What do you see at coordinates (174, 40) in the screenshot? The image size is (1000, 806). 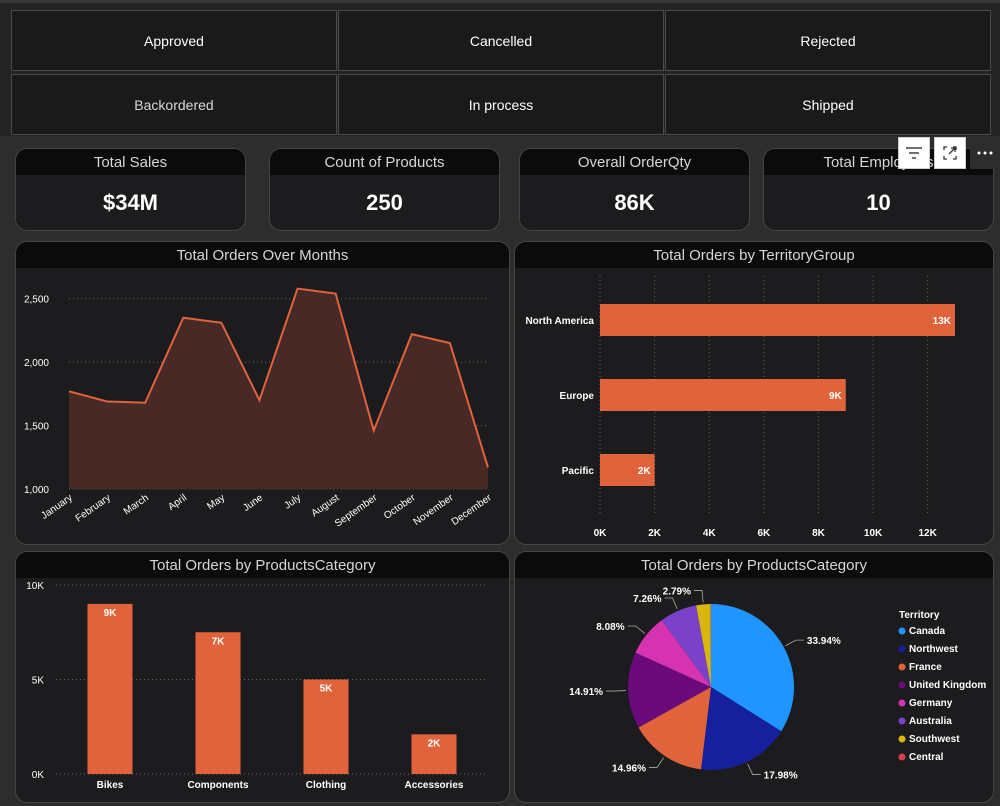 I see `slicer-approved: Approved` at bounding box center [174, 40].